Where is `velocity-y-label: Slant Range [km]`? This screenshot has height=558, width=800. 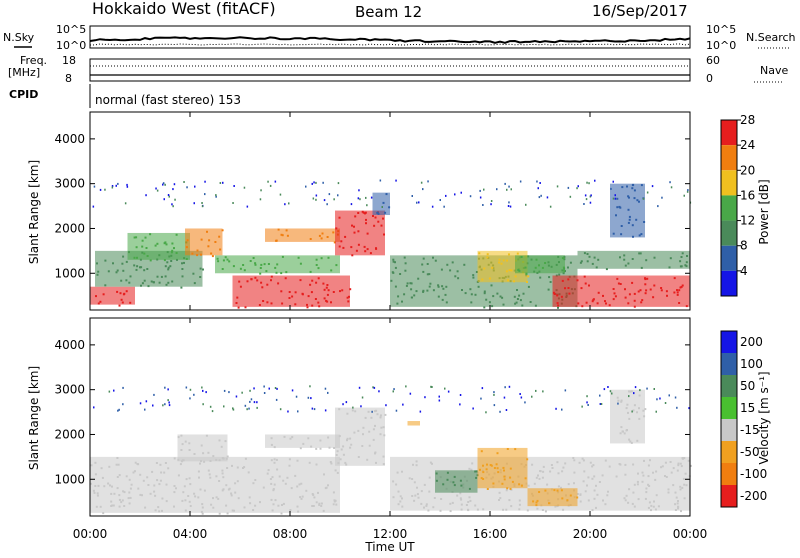 velocity-y-label: Slant Range [km] is located at coordinates (34, 418).